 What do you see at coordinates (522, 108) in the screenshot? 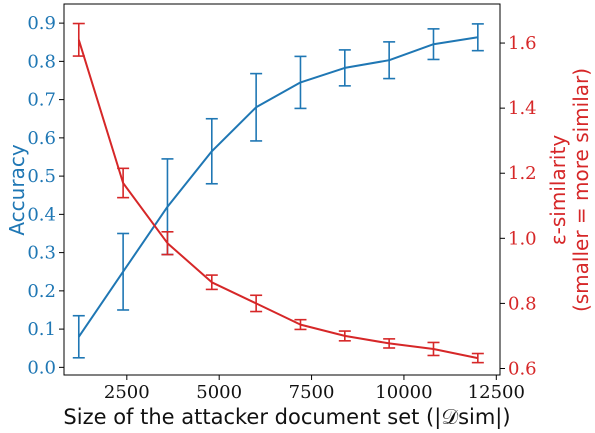
I see `right-tick-label-4: 1.4` at bounding box center [522, 108].